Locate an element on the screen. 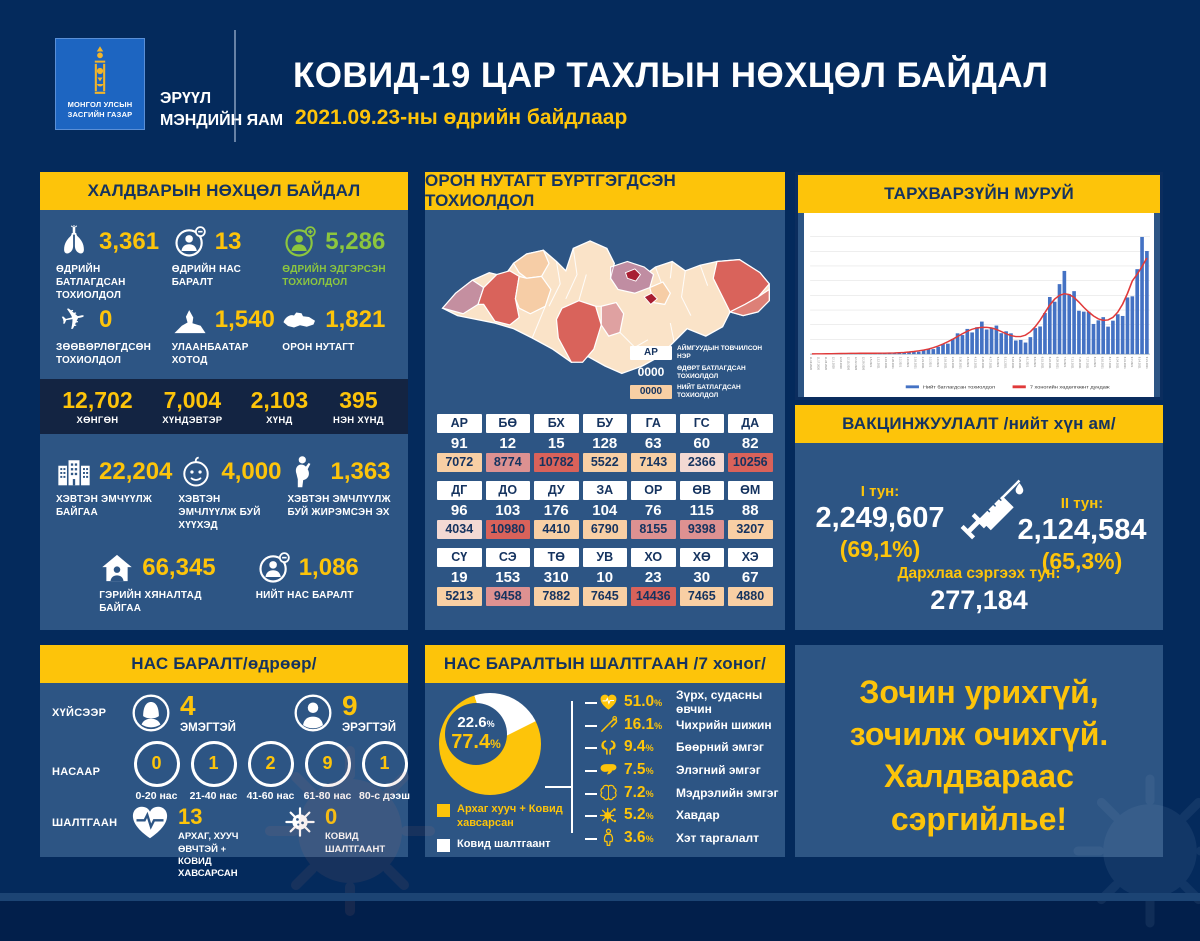  stat-total-death: 1,086 НИЙТ НАС БАРАЛТ is located at coordinates (307, 582).